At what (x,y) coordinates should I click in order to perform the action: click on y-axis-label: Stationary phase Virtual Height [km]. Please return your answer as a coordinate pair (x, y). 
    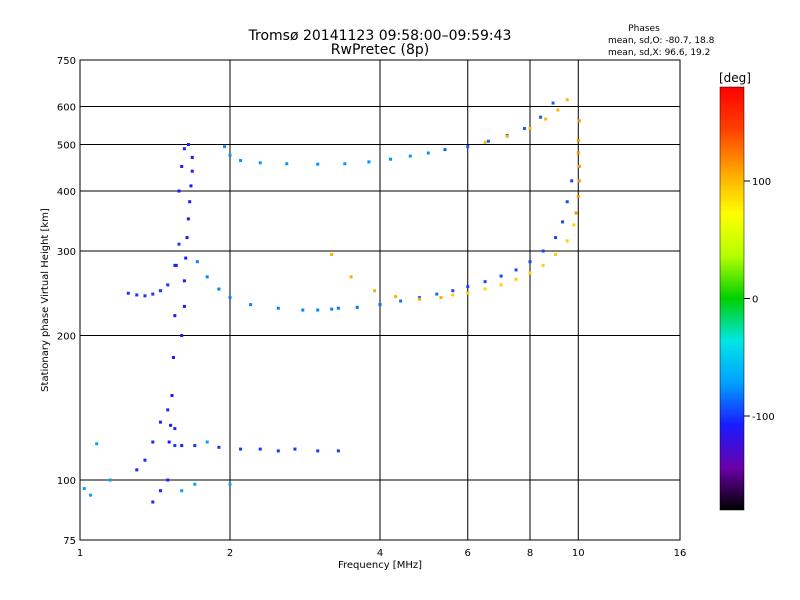
    Looking at the image, I should click on (45, 300).